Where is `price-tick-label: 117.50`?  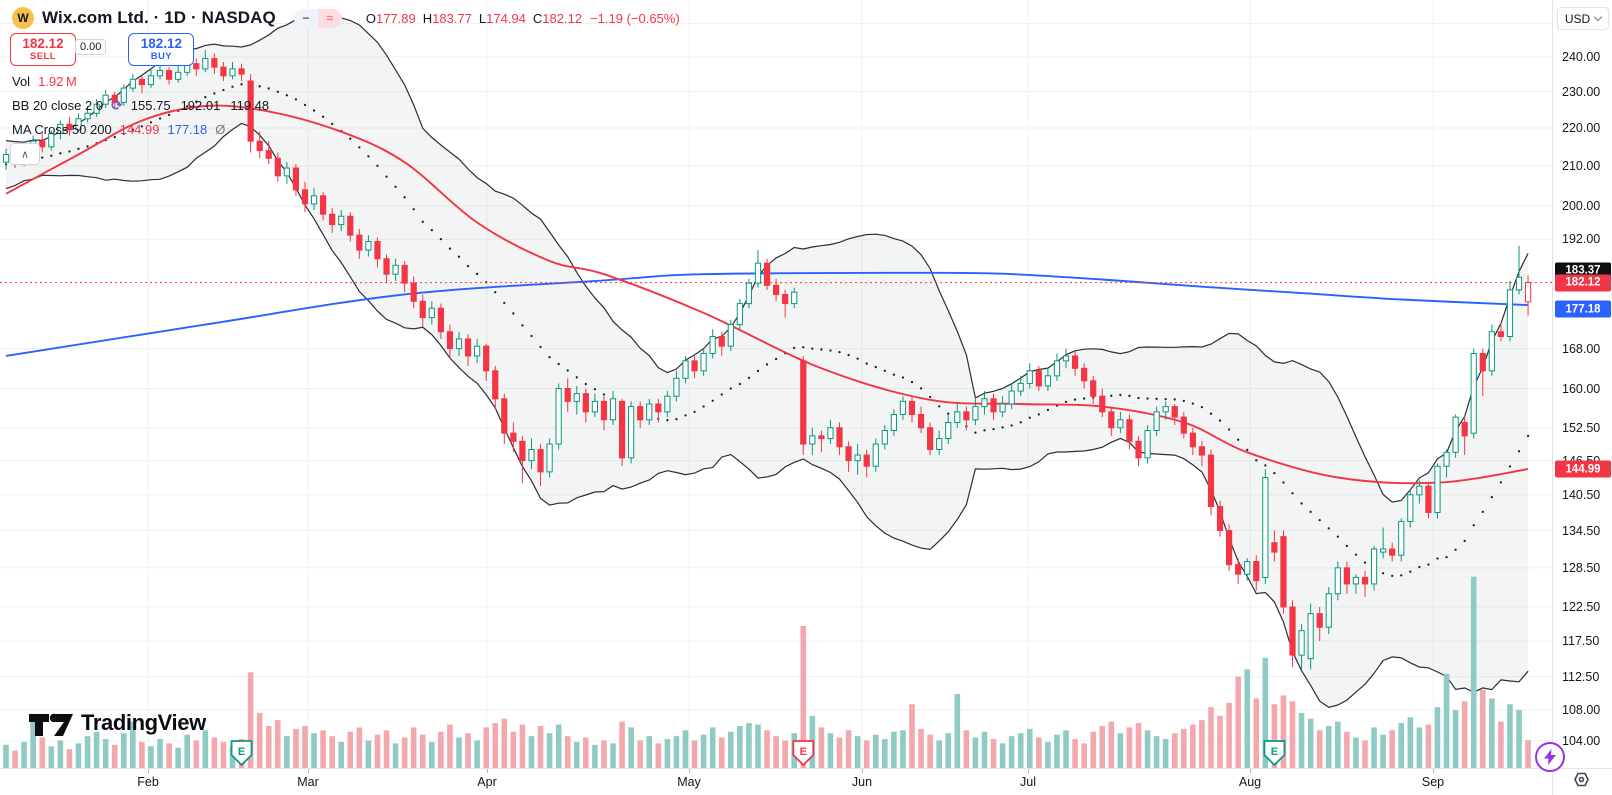
price-tick-label: 117.50 is located at coordinates (1581, 641).